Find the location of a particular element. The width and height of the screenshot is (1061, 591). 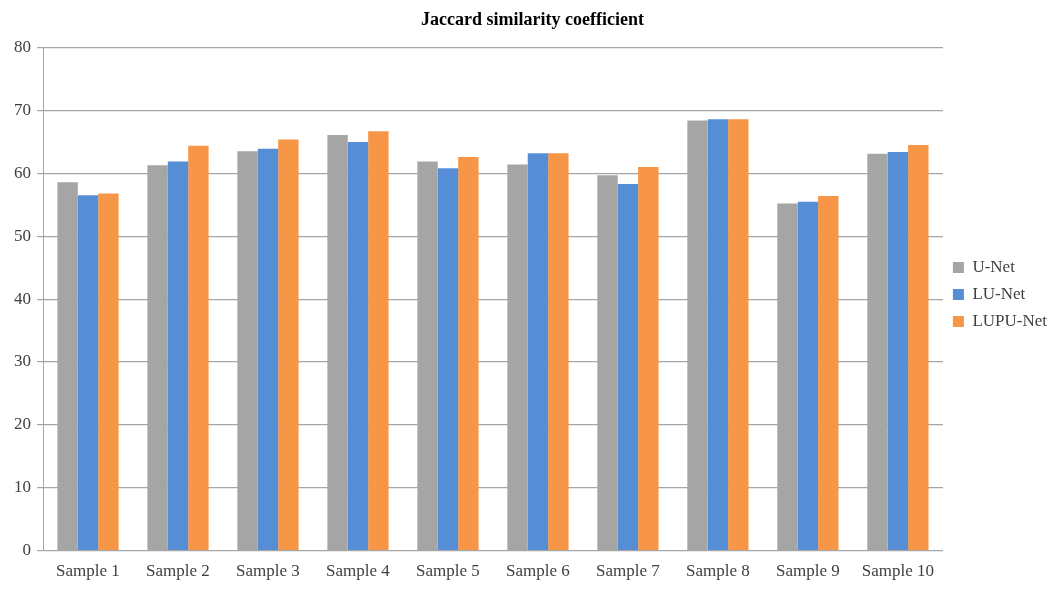

x-tick-label: Sample 6 is located at coordinates (538, 571).